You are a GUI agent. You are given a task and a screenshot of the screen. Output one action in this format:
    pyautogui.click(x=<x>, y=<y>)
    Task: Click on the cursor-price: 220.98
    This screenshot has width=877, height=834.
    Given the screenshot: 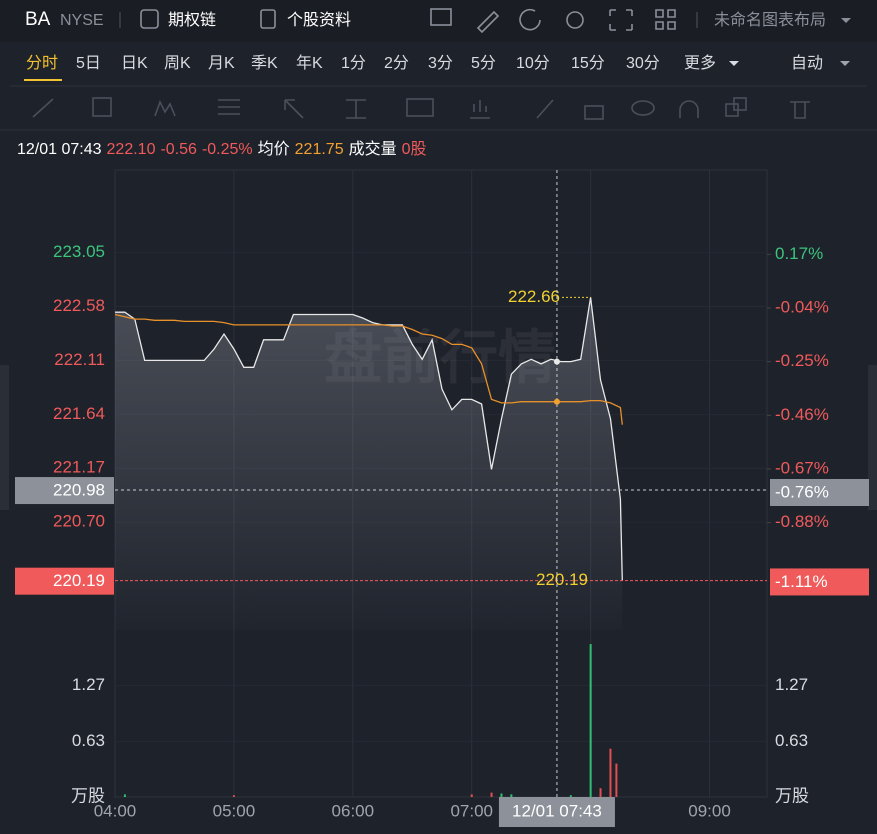 What is the action you would take?
    pyautogui.click(x=79, y=490)
    